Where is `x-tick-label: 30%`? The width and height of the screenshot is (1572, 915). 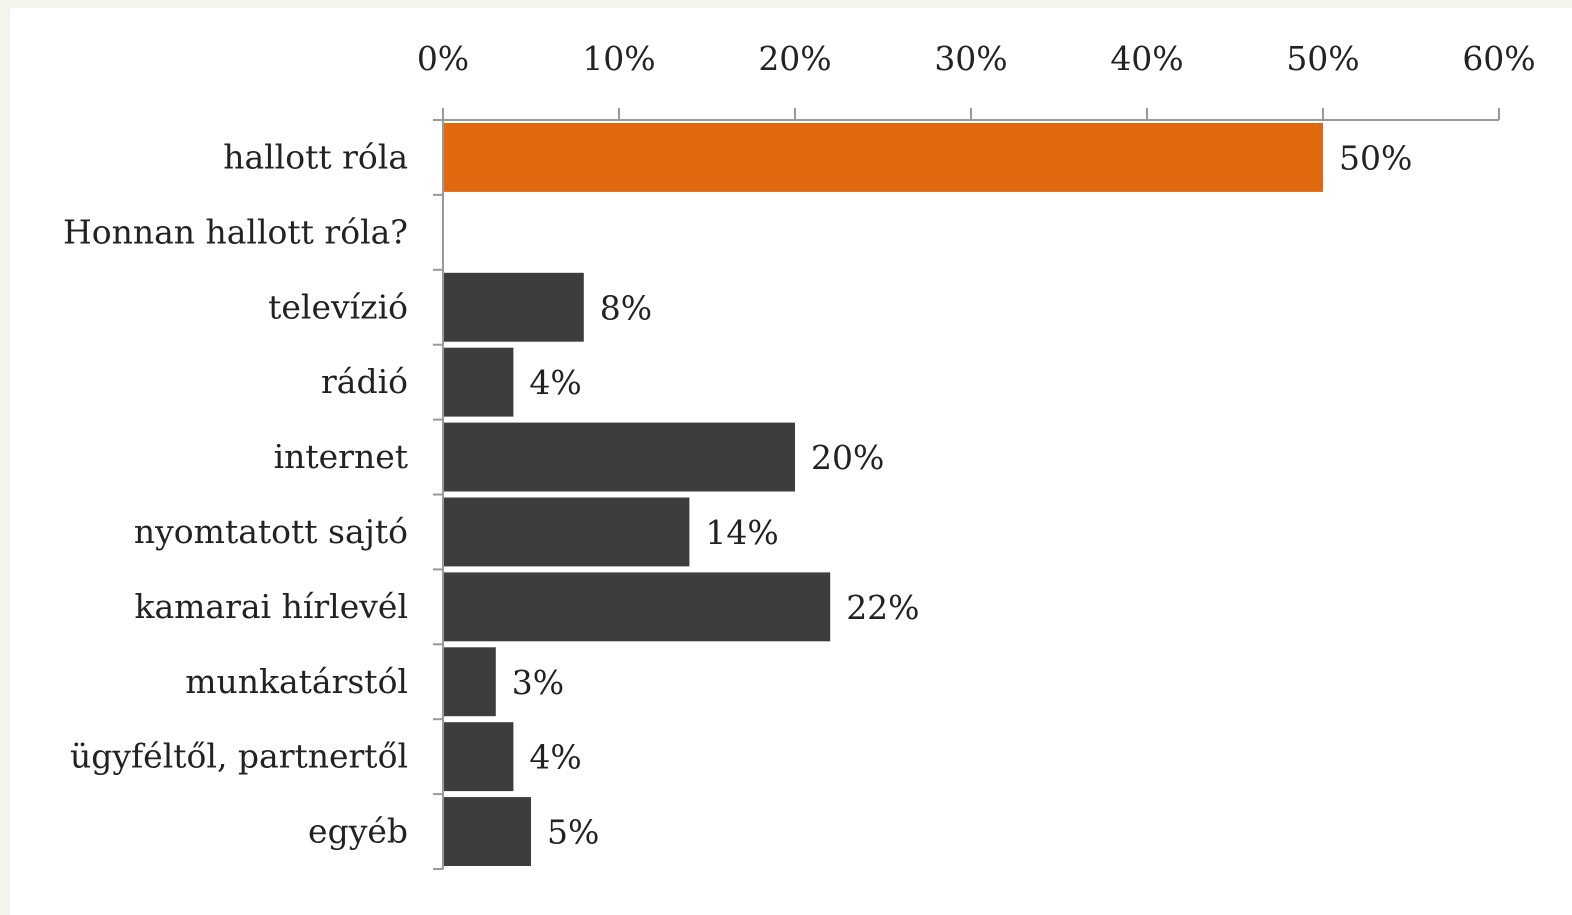 x-tick-label: 30% is located at coordinates (970, 58).